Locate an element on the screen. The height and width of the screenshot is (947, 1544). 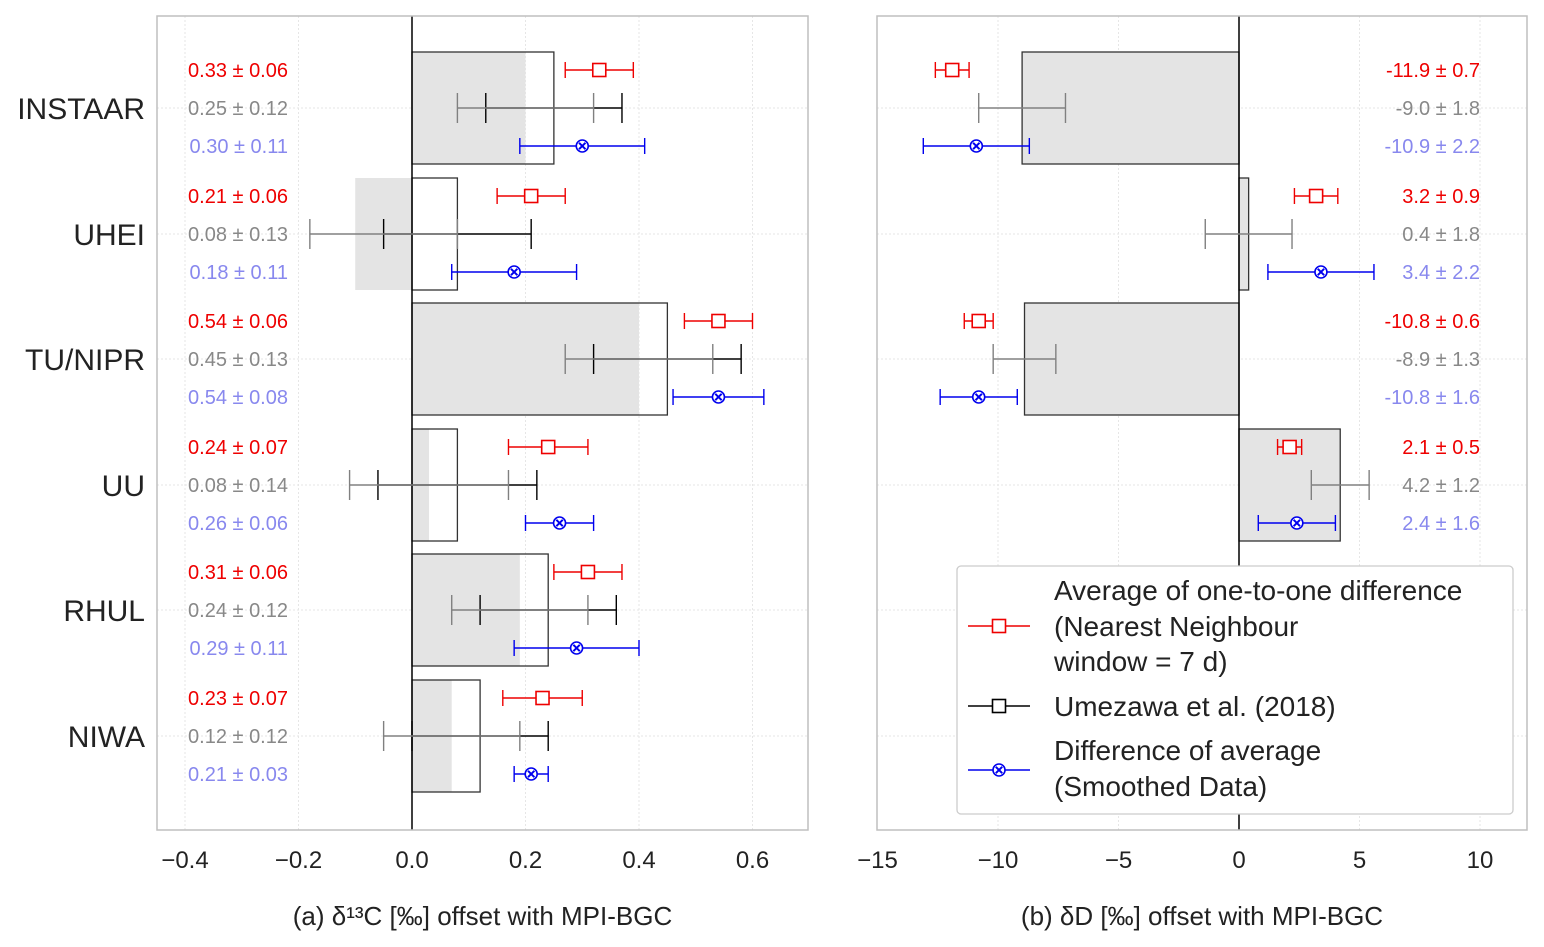
category-label-0: INSTAAR is located at coordinates (81, 109).